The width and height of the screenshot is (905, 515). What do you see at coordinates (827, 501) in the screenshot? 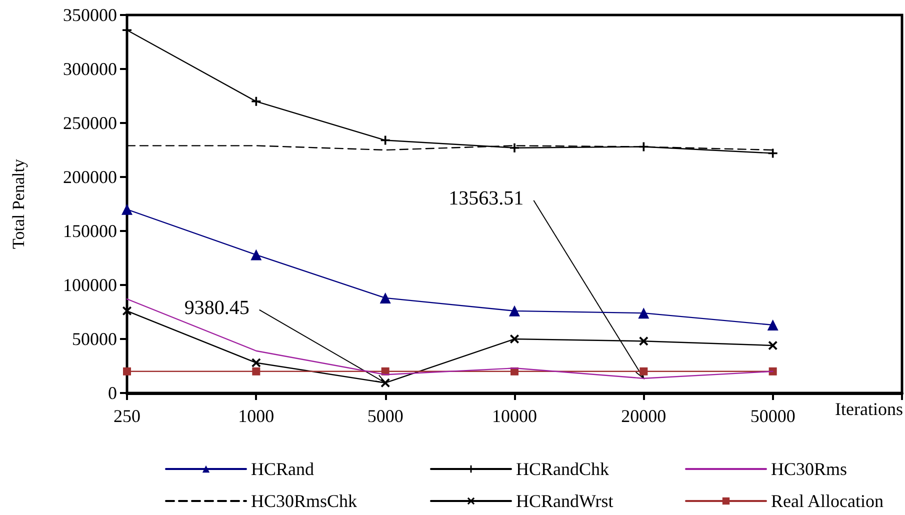
I see `legend-label: Real Allocation` at bounding box center [827, 501].